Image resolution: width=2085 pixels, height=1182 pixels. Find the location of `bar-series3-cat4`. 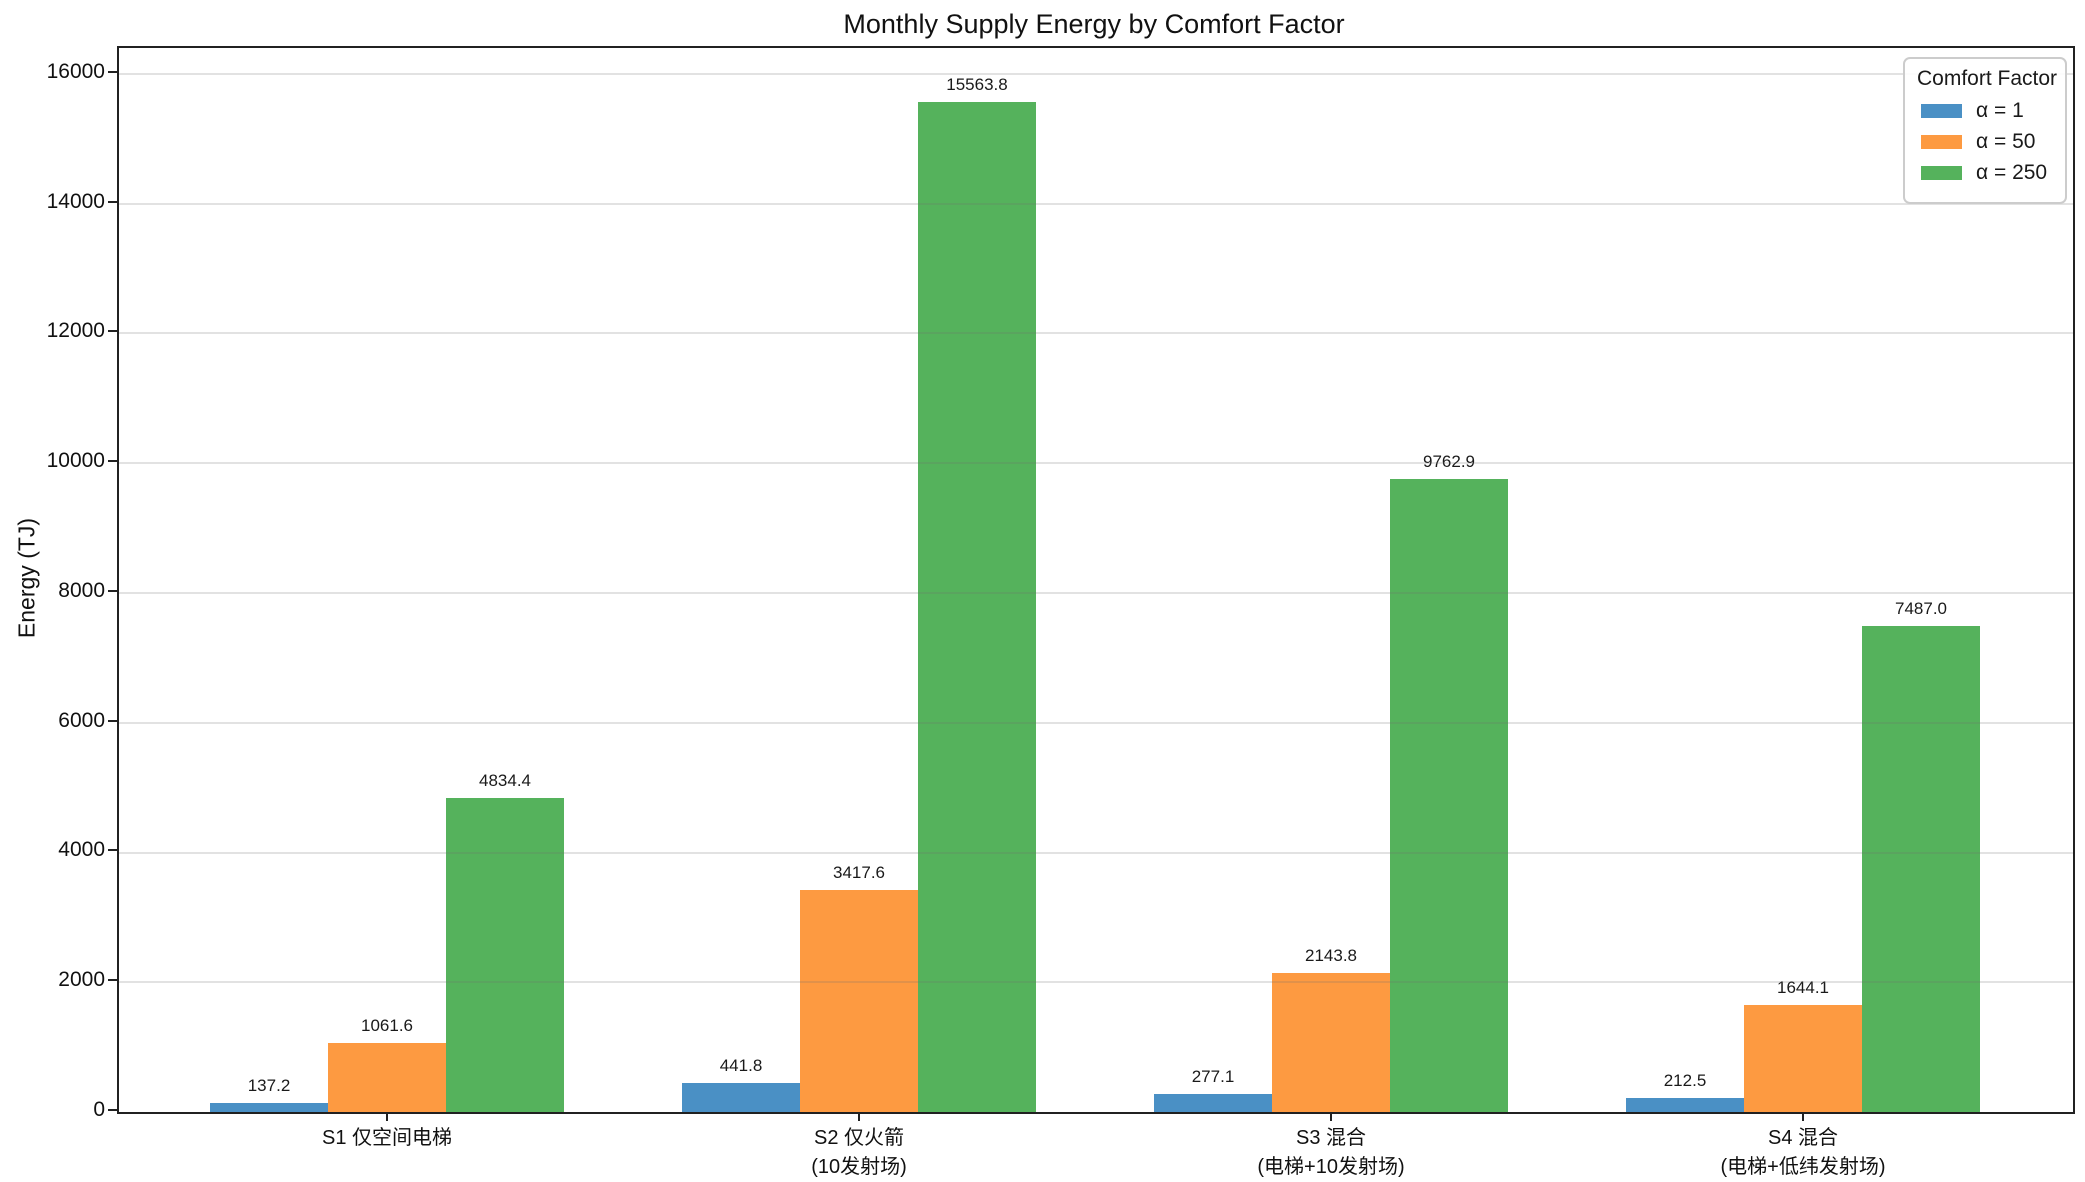

bar-series3-cat4 is located at coordinates (1921, 869).